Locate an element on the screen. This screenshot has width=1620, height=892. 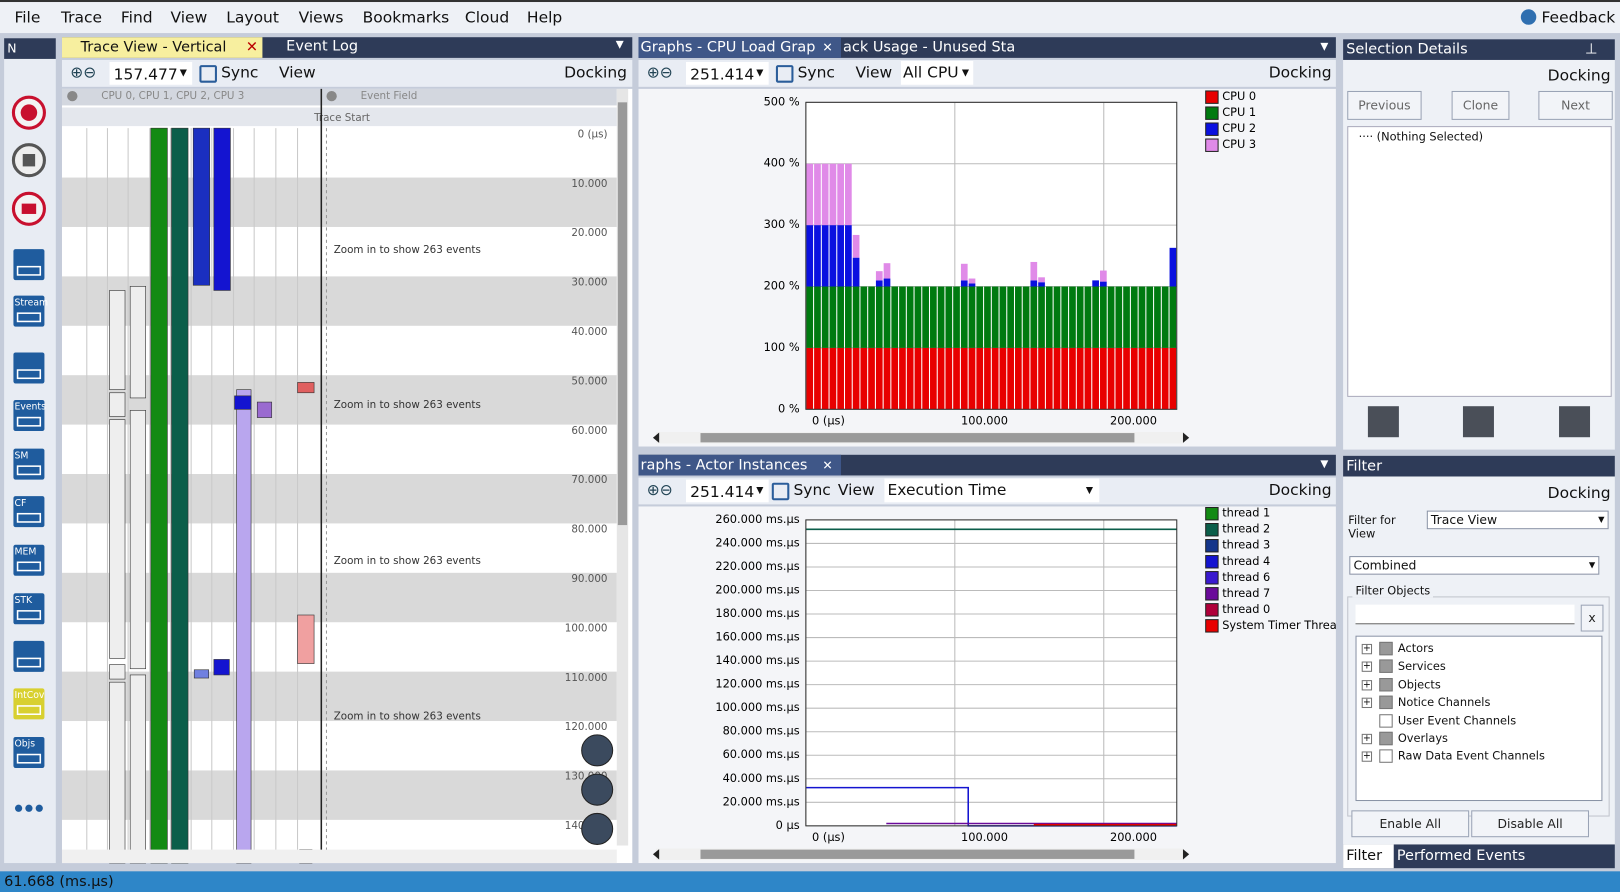
tree-label: Raw Data Event Channels is located at coordinates (1471, 756).